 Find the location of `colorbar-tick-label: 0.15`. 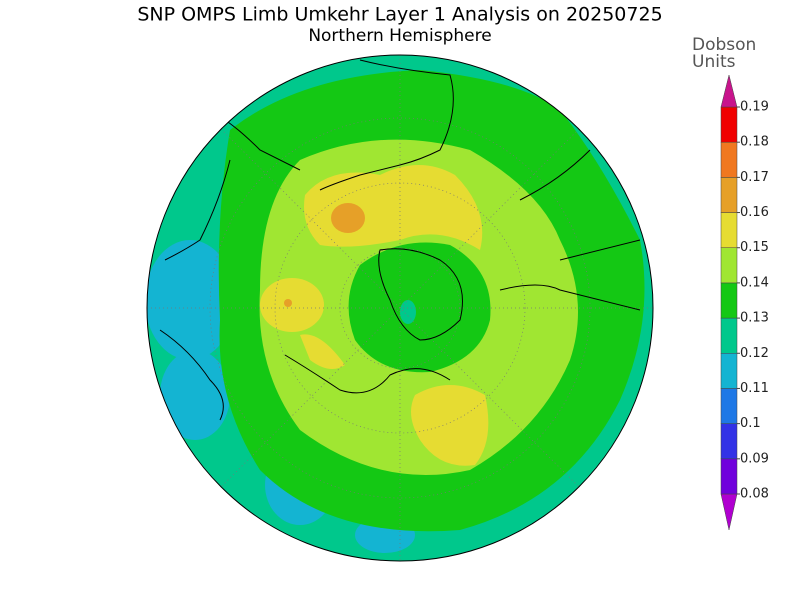

colorbar-tick-label: 0.15 is located at coordinates (754, 247).